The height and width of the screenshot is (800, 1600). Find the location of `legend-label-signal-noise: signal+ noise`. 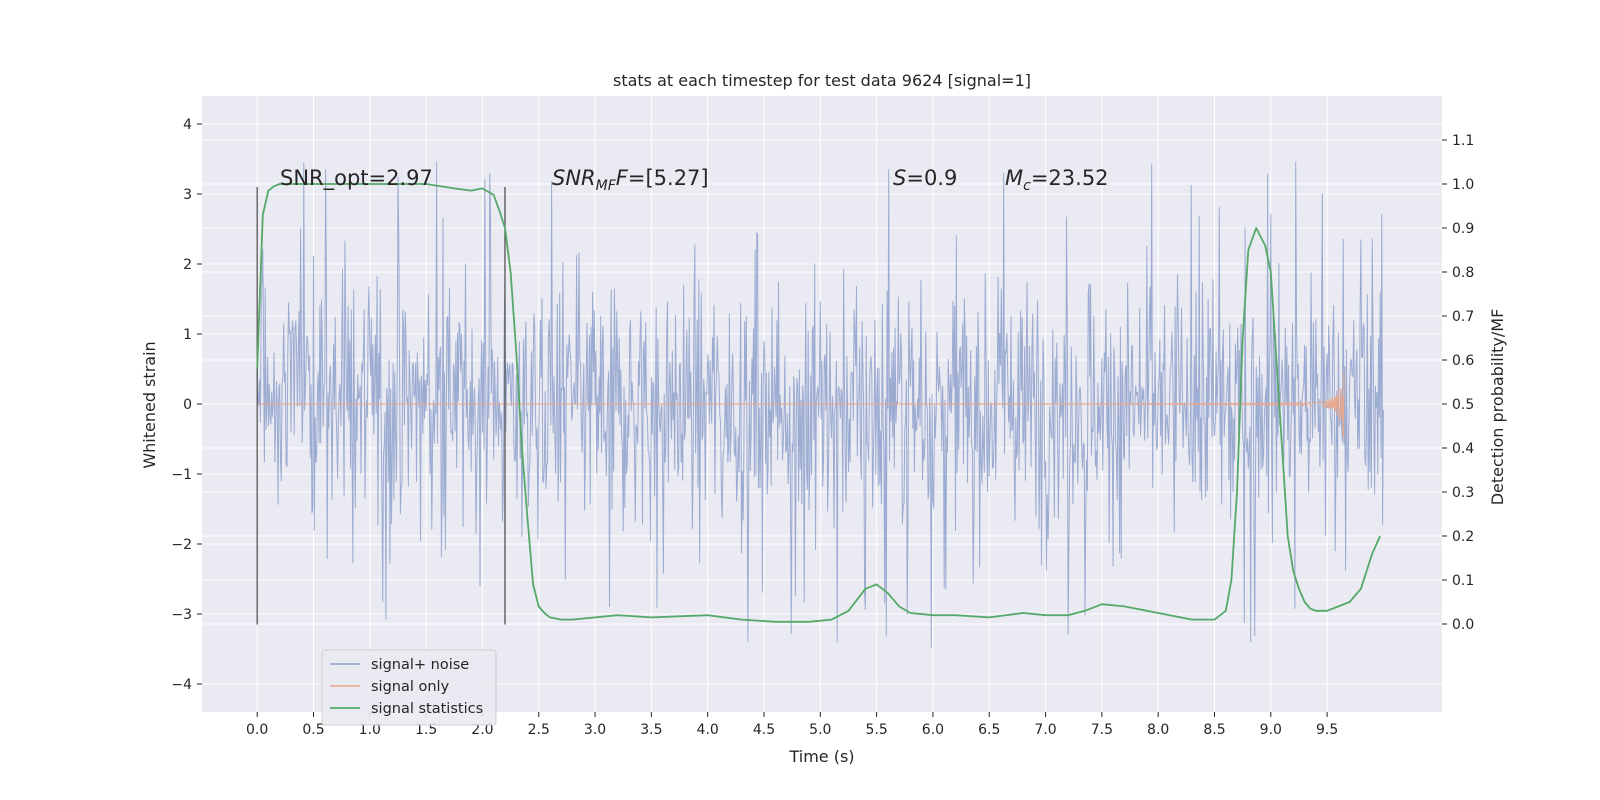

legend-label-signal-noise: signal+ noise is located at coordinates (420, 665).